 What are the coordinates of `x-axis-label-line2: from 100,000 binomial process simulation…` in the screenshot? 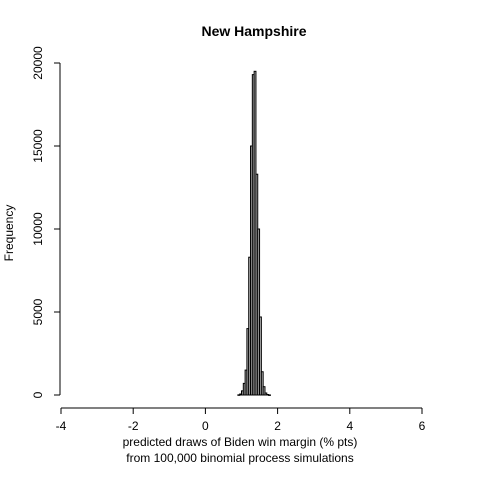 It's located at (239, 458).